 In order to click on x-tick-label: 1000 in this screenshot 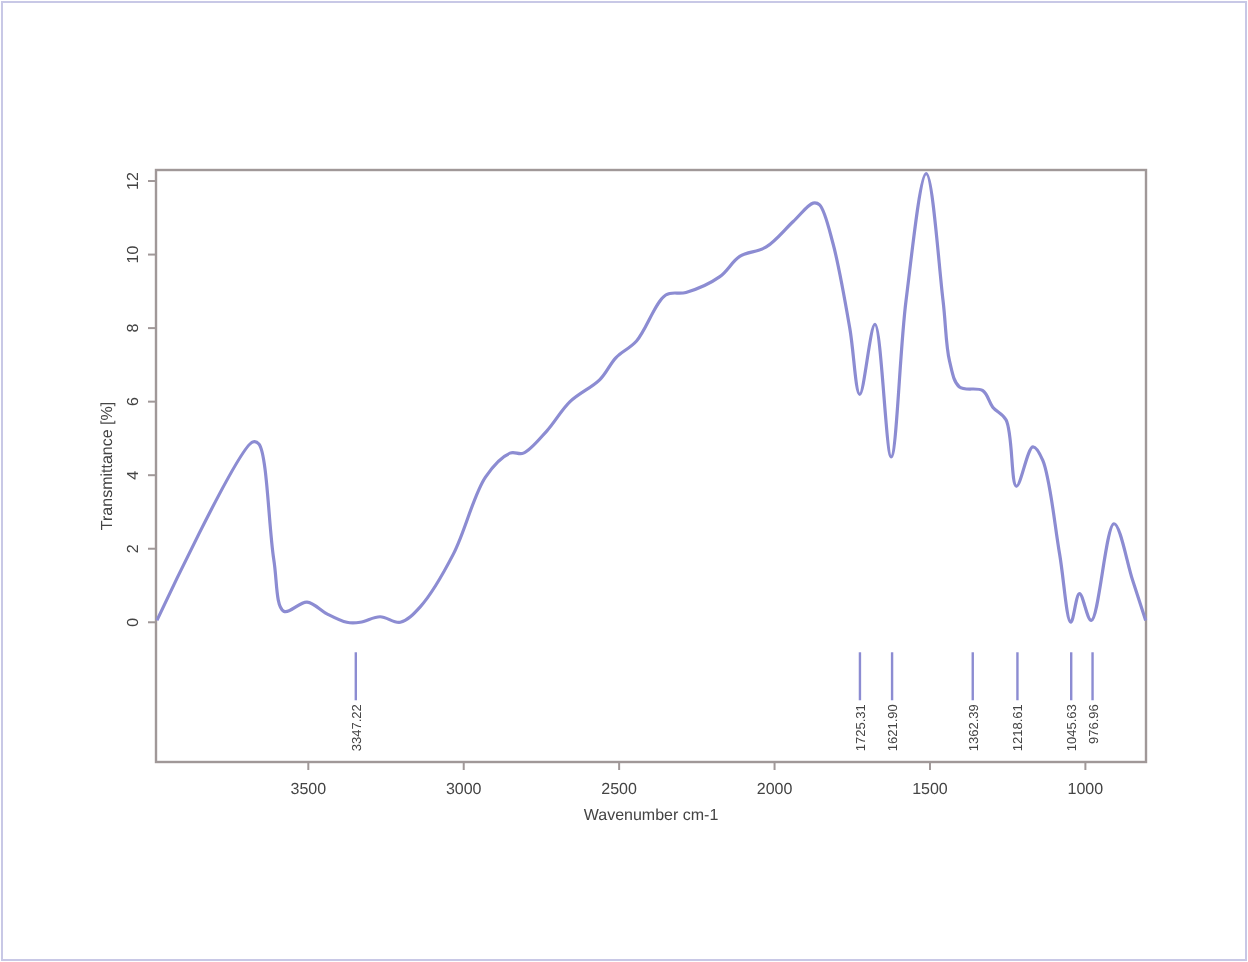, I will do `click(1086, 789)`.